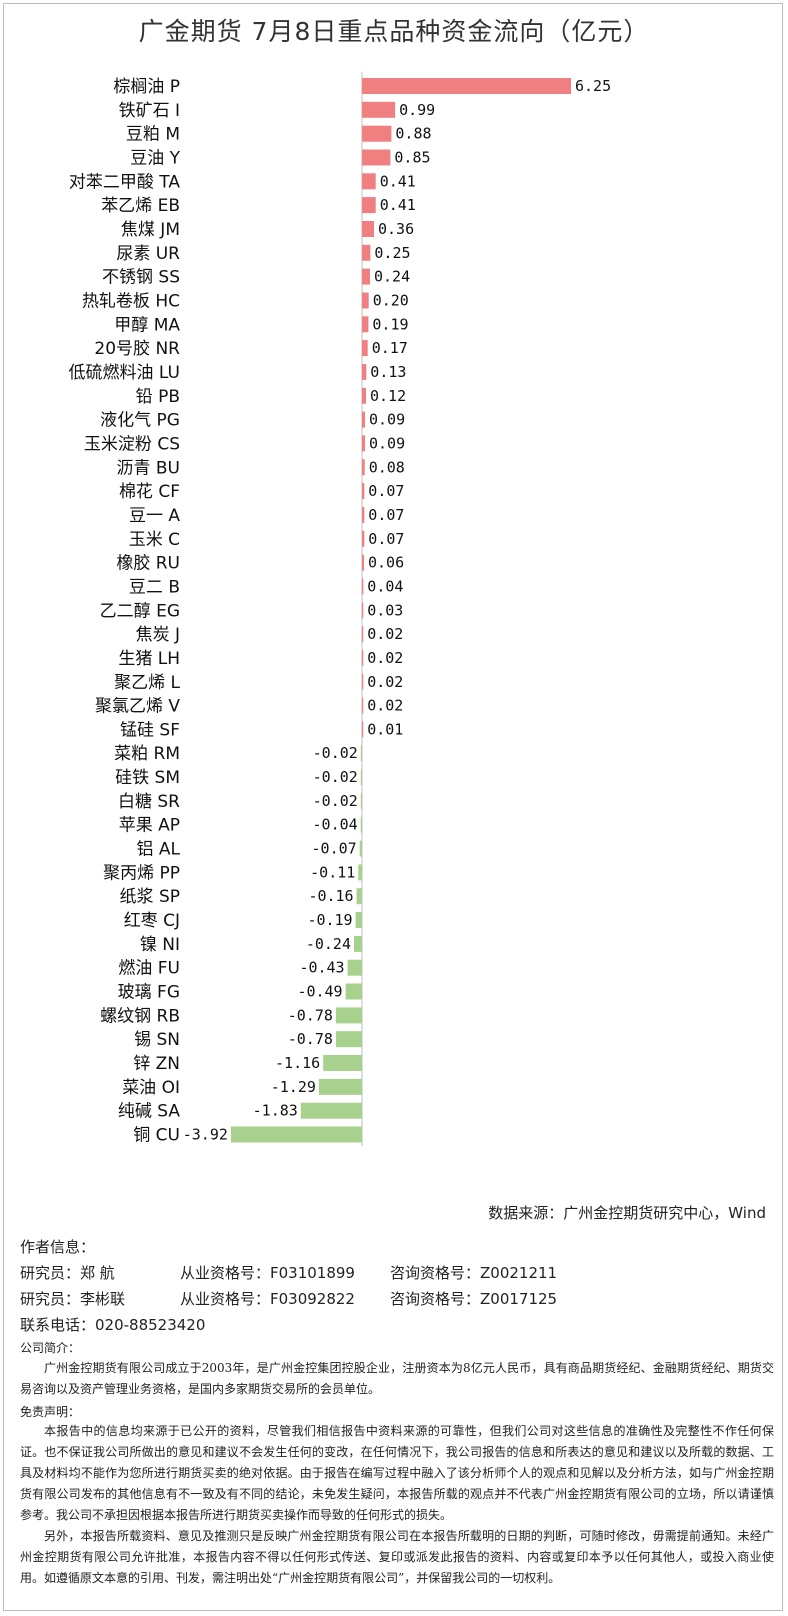  I want to click on category-label: 焦煤 JM, so click(150, 230).